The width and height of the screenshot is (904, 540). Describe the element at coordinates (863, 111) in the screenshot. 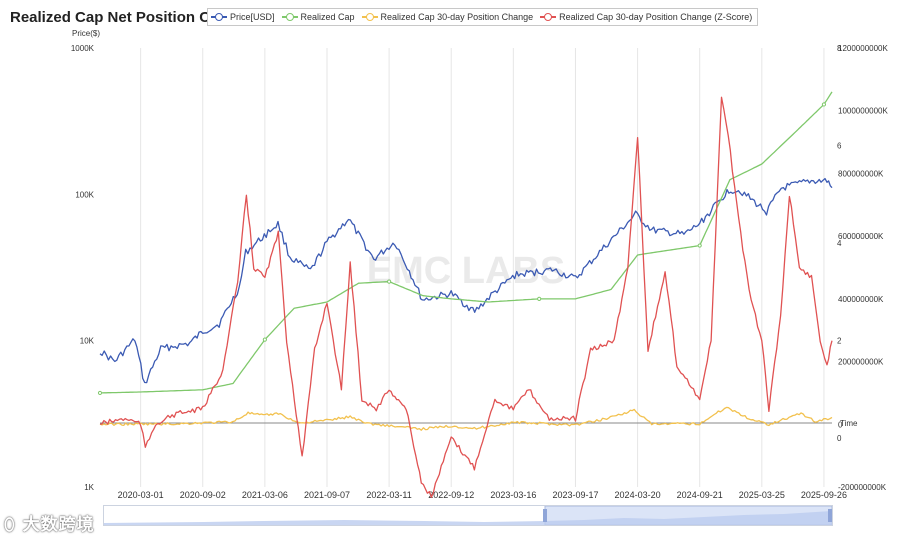

I see `right-cap-tick-label: 1000000000K` at that location.